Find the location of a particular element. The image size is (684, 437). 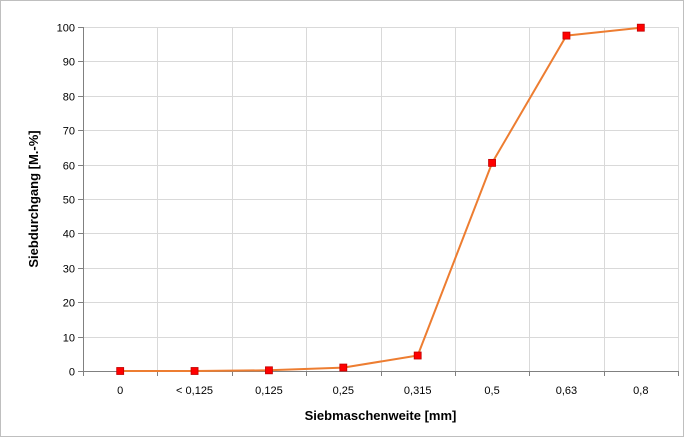

y-tick-label: 20 is located at coordinates (69, 304).